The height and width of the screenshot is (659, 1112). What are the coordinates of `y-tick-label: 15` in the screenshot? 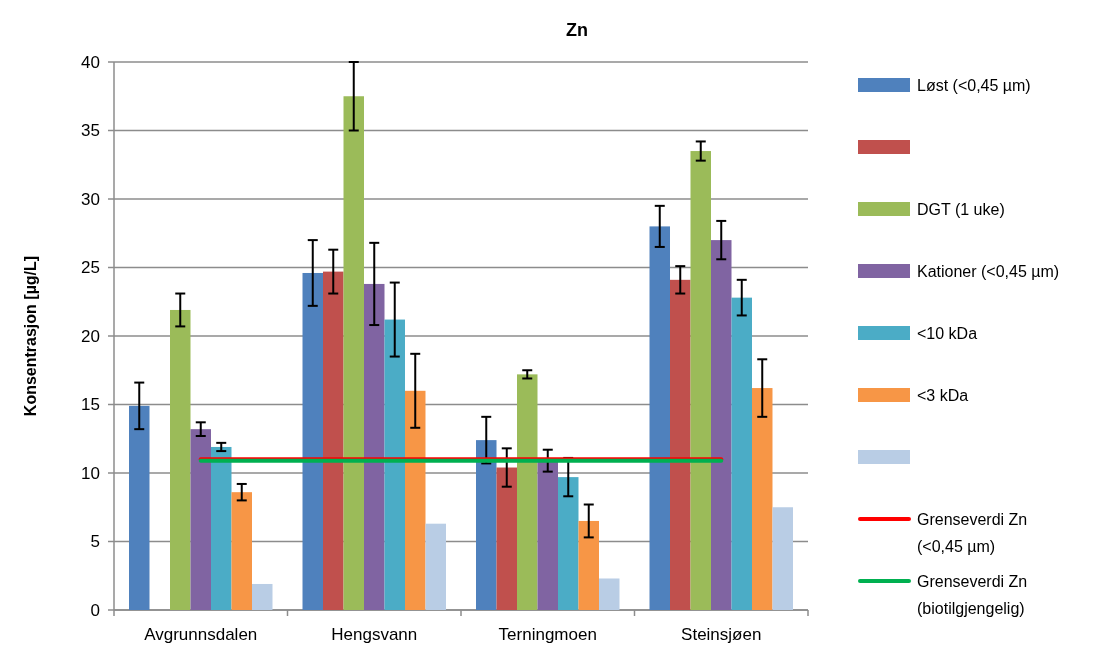 It's located at (90, 405).